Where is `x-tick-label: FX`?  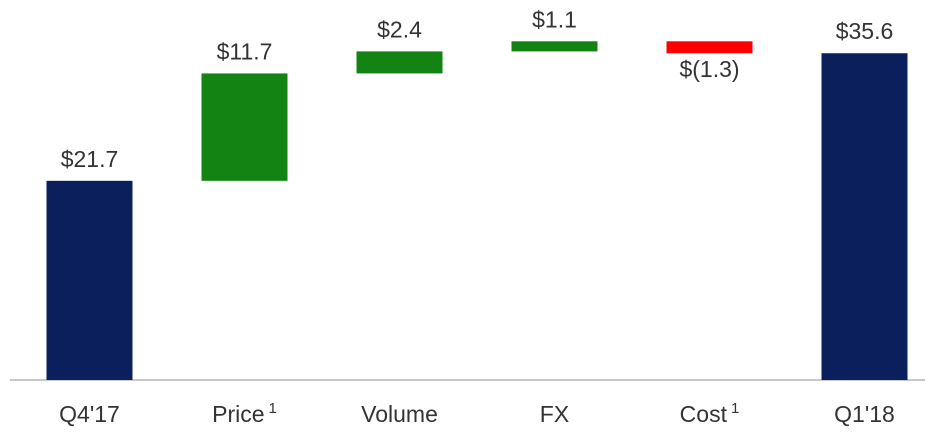
x-tick-label: FX is located at coordinates (554, 414).